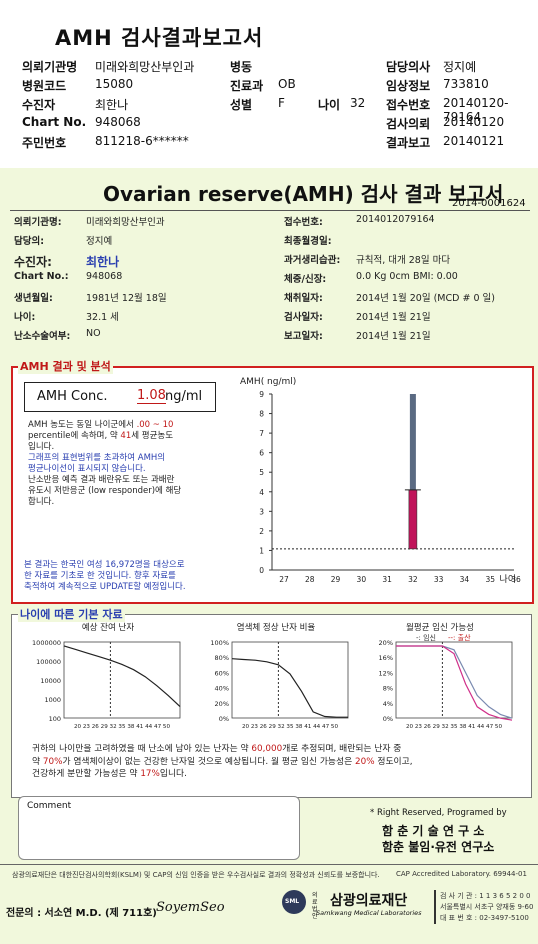 This screenshot has width=538, height=944. Describe the element at coordinates (310, 579) in the screenshot. I see `x-tick-label: 28` at that location.